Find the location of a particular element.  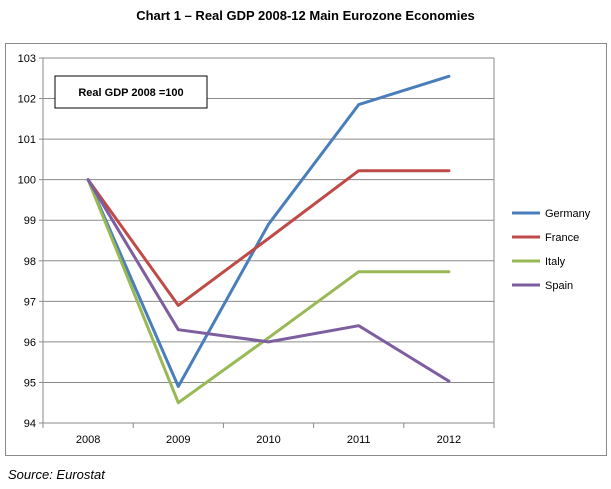

x-tick-label-2008: 2008 is located at coordinates (88, 440).